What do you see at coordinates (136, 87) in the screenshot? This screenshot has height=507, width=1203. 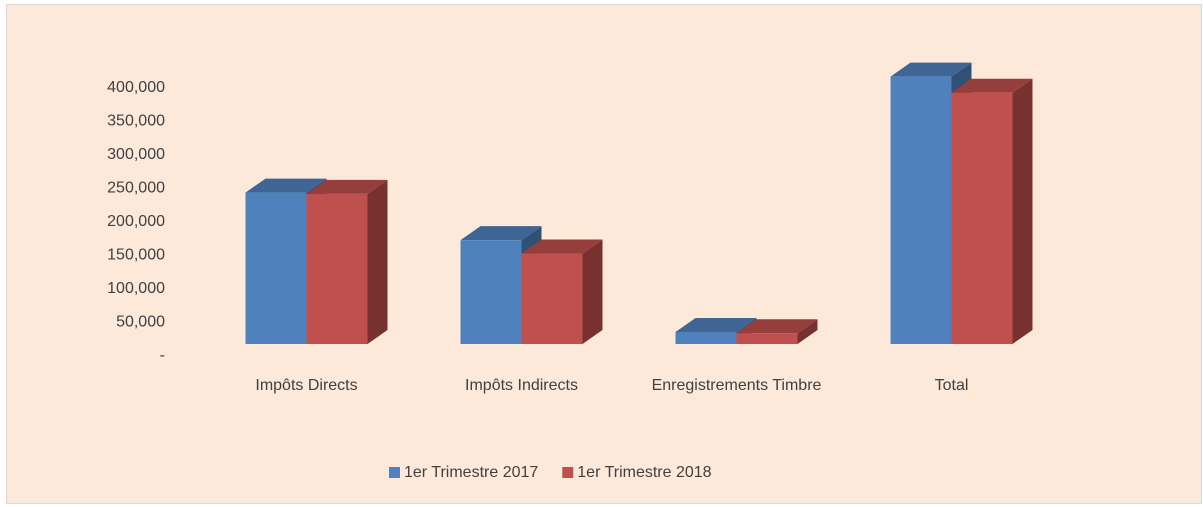 I see `y-tick-label: 400,000` at bounding box center [136, 87].